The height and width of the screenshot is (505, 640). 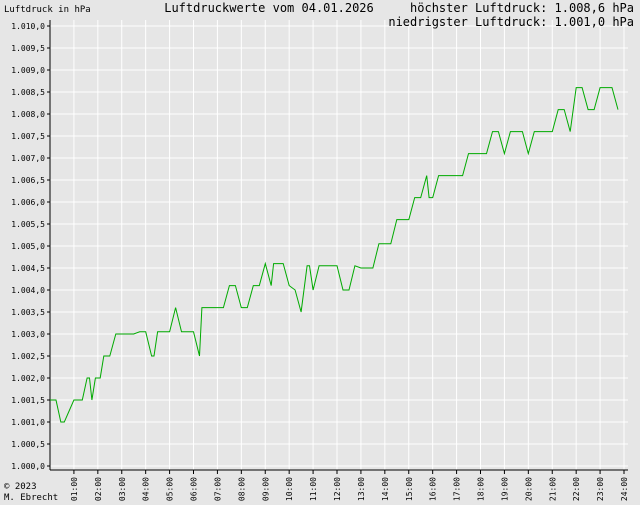 What do you see at coordinates (522, 8) in the screenshot?
I see `max-pressure-label: höchster Luftdruck: 1.008,6 hPa` at bounding box center [522, 8].